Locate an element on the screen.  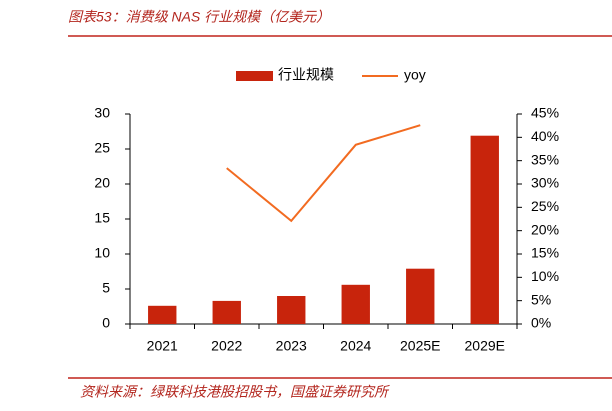
legend-label: yoy is located at coordinates (415, 75).